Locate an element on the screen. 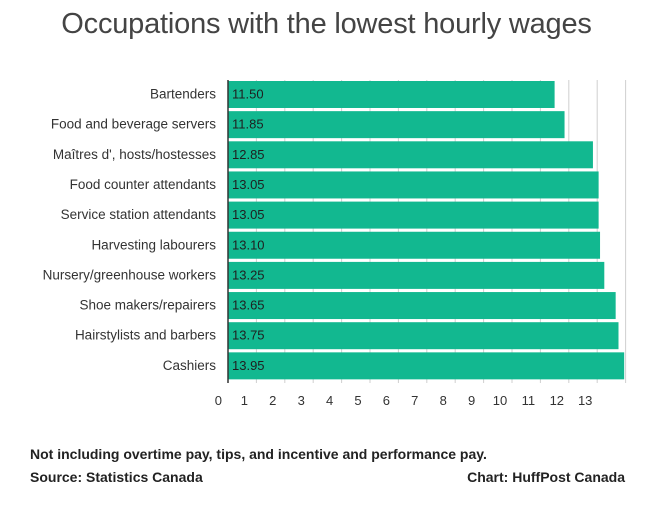 The width and height of the screenshot is (653, 510). x-tick-label: 11 is located at coordinates (529, 400).